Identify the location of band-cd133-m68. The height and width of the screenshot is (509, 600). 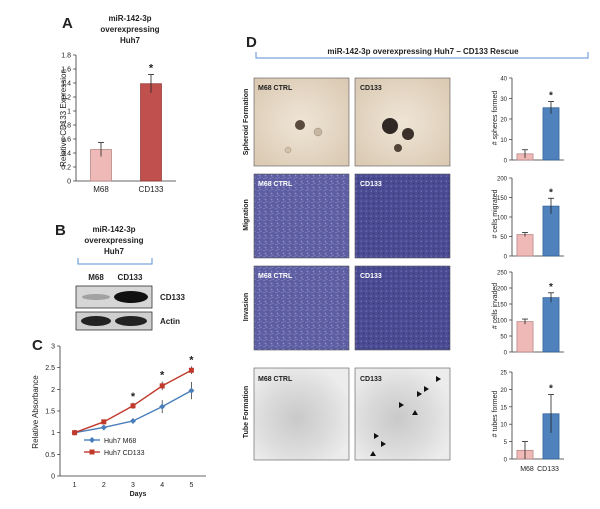
(96, 297).